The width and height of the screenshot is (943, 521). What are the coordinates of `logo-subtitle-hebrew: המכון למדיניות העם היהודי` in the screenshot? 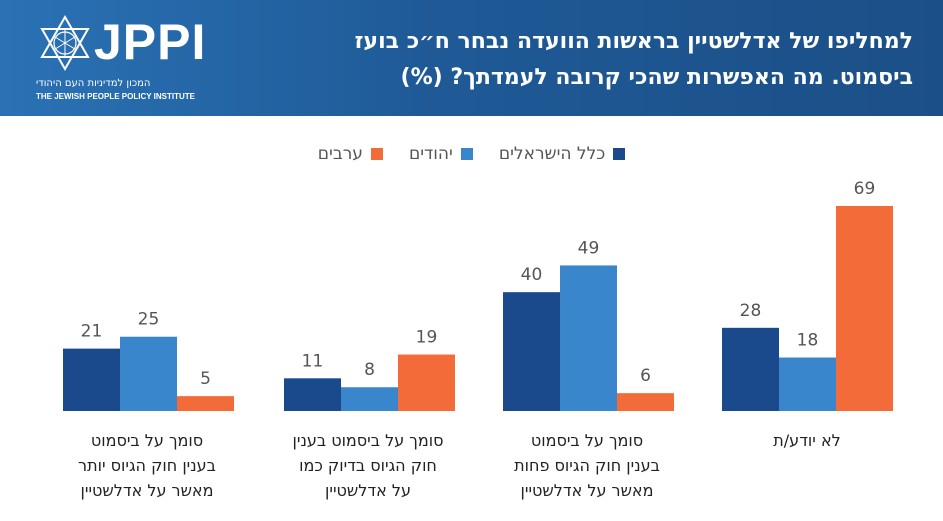 It's located at (93, 83).